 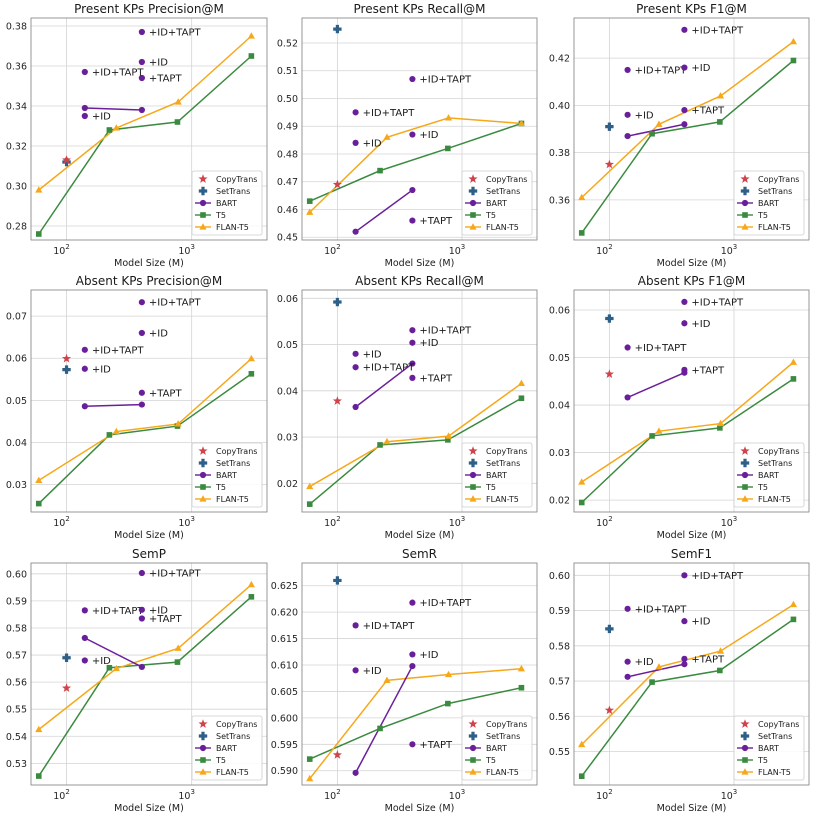 I want to click on y-tick-label: 0.595, so click(x=284, y=745).